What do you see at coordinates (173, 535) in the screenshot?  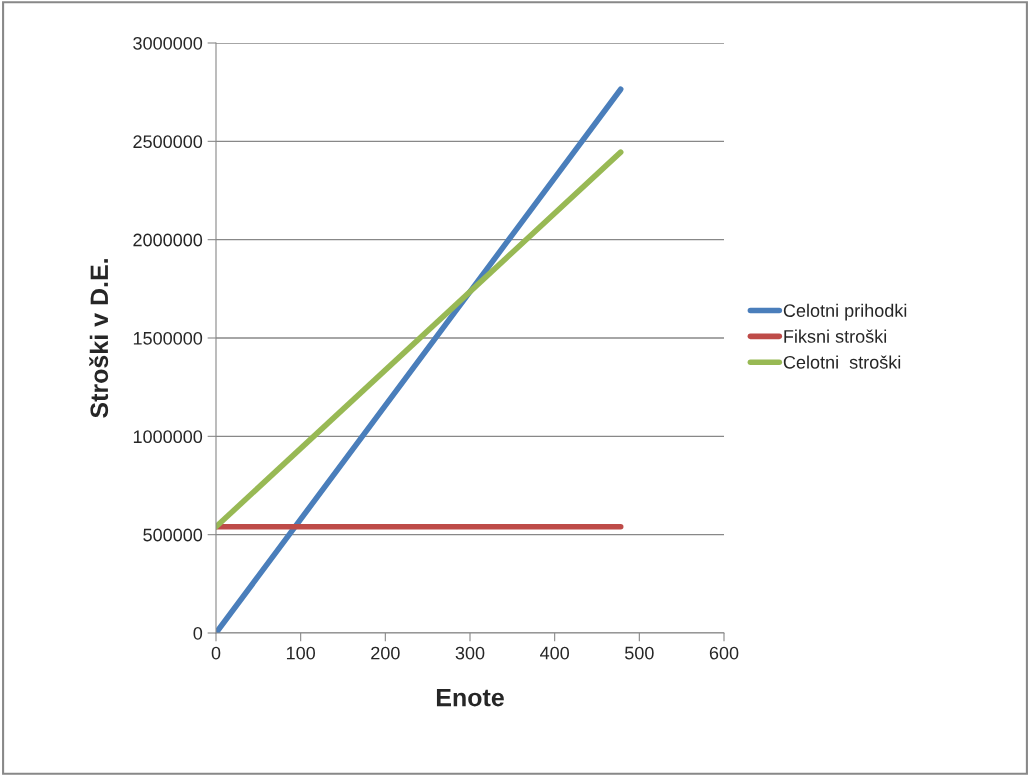 I see `y-tick-label: 500000` at bounding box center [173, 535].